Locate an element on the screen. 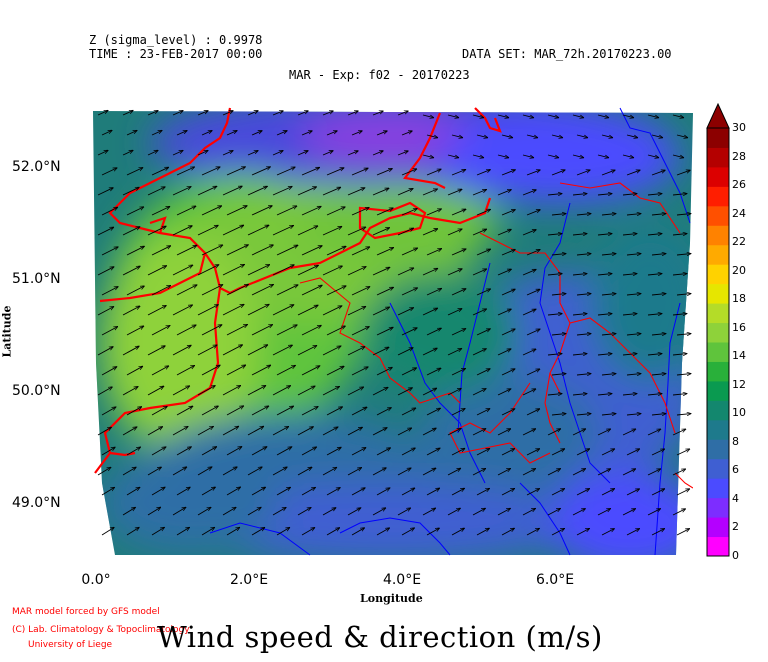  colorbar-segment is located at coordinates (718, 546).